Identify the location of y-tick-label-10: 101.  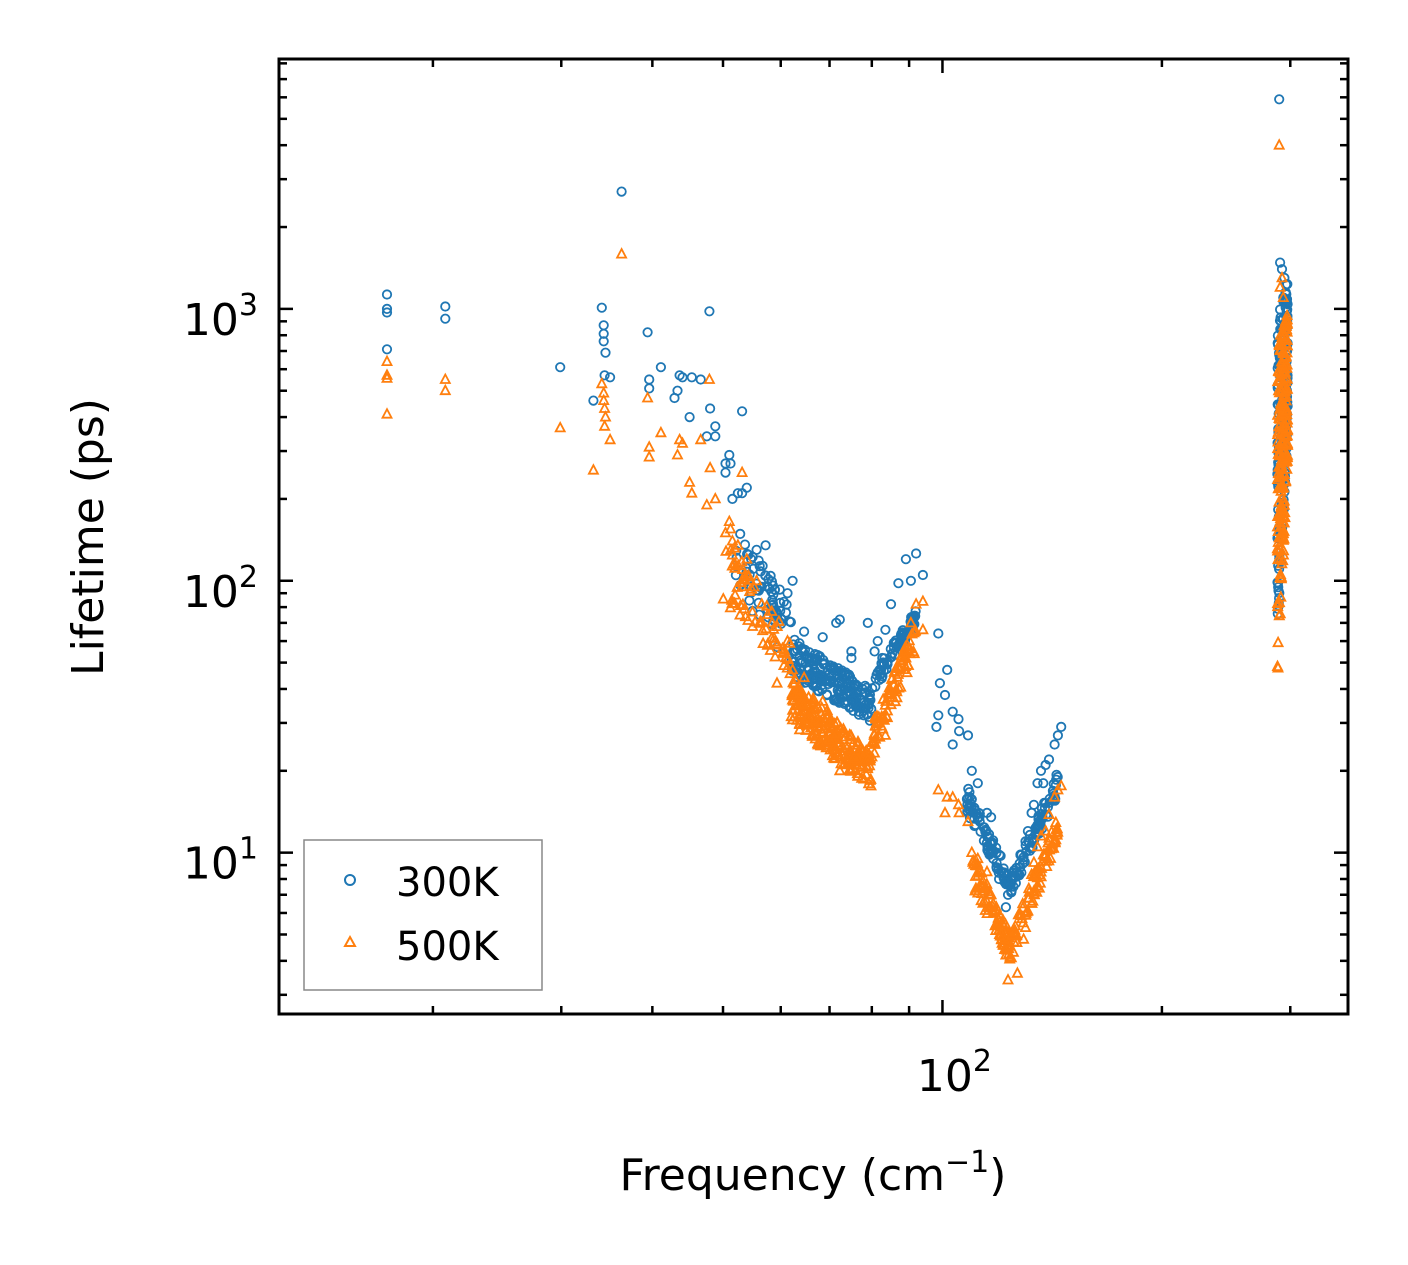
(220, 861).